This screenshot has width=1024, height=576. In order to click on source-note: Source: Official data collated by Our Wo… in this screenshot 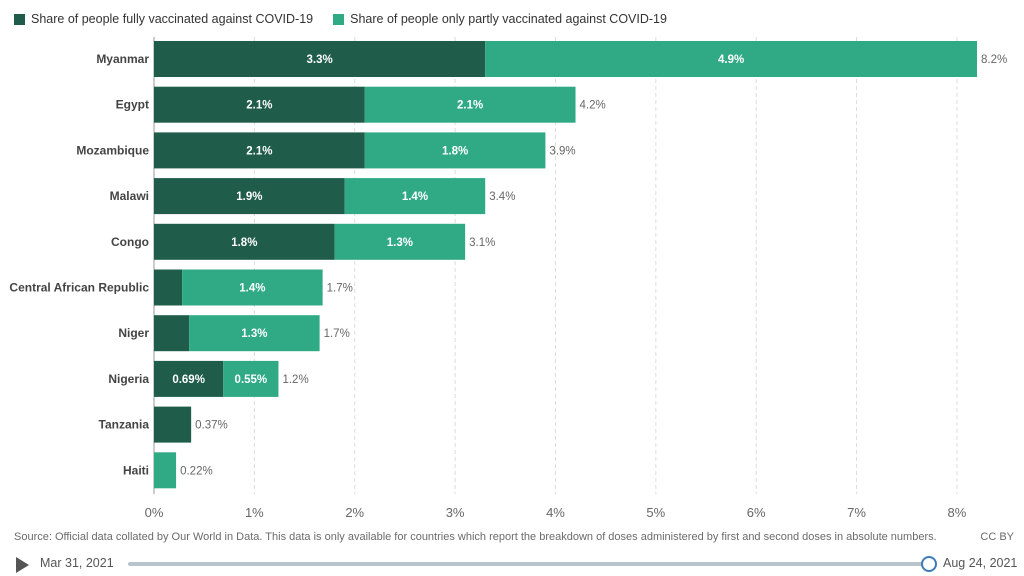, I will do `click(475, 537)`.